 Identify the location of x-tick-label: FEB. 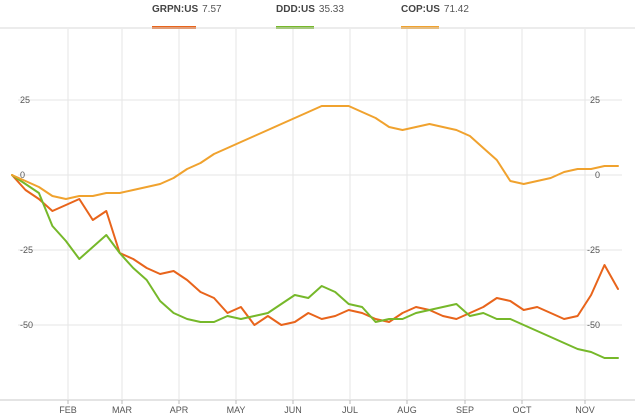
(68, 410).